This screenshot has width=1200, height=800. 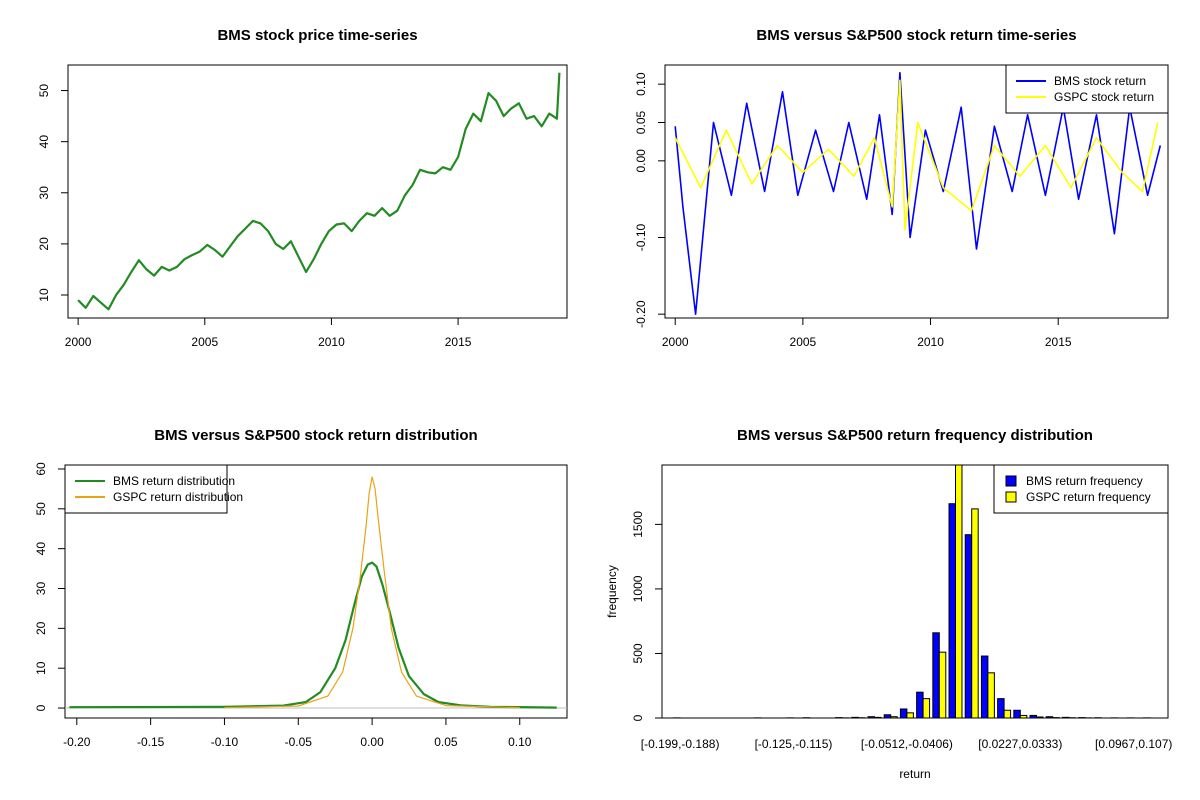 What do you see at coordinates (649, 200) in the screenshot?
I see `y-axis: -0.20 -0.10 0.00 0.05 0.10` at bounding box center [649, 200].